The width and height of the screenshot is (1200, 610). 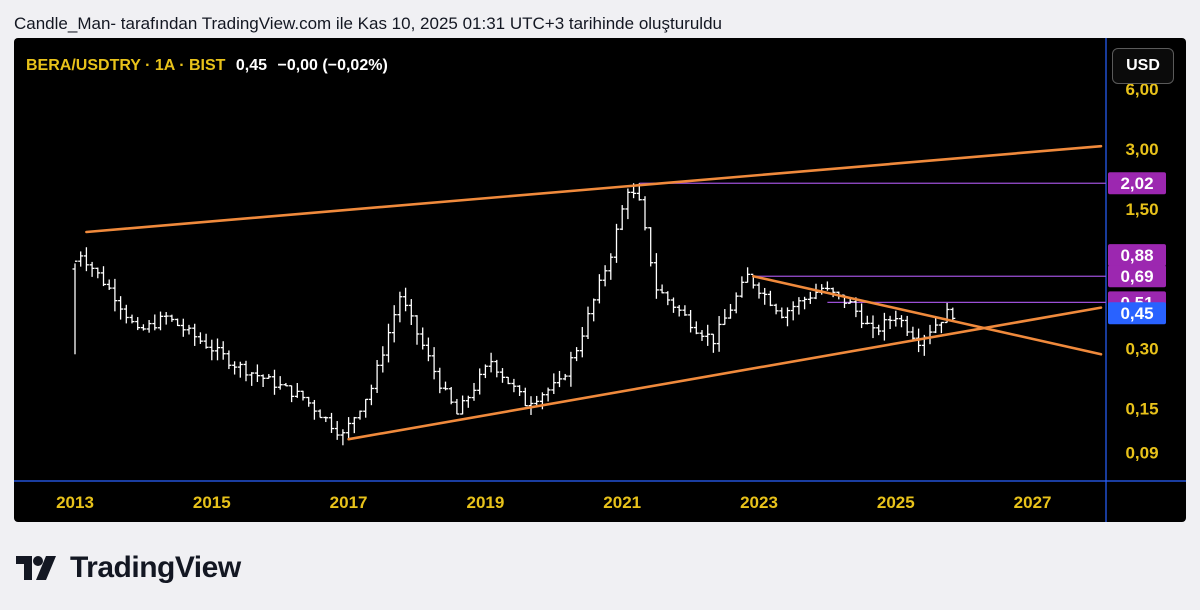 What do you see at coordinates (155, 567) in the screenshot?
I see `brand-name: TradingView` at bounding box center [155, 567].